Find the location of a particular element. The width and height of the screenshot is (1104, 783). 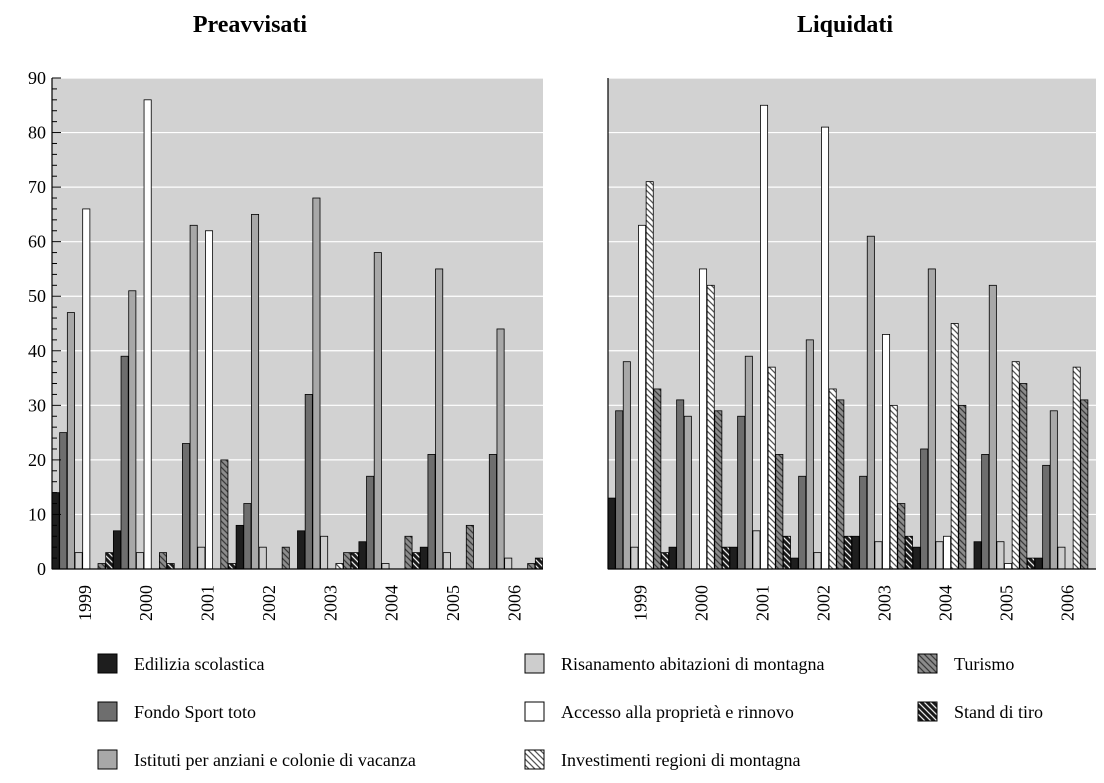

bar-fondo-sport-toto-2000 is located at coordinates (680, 484).